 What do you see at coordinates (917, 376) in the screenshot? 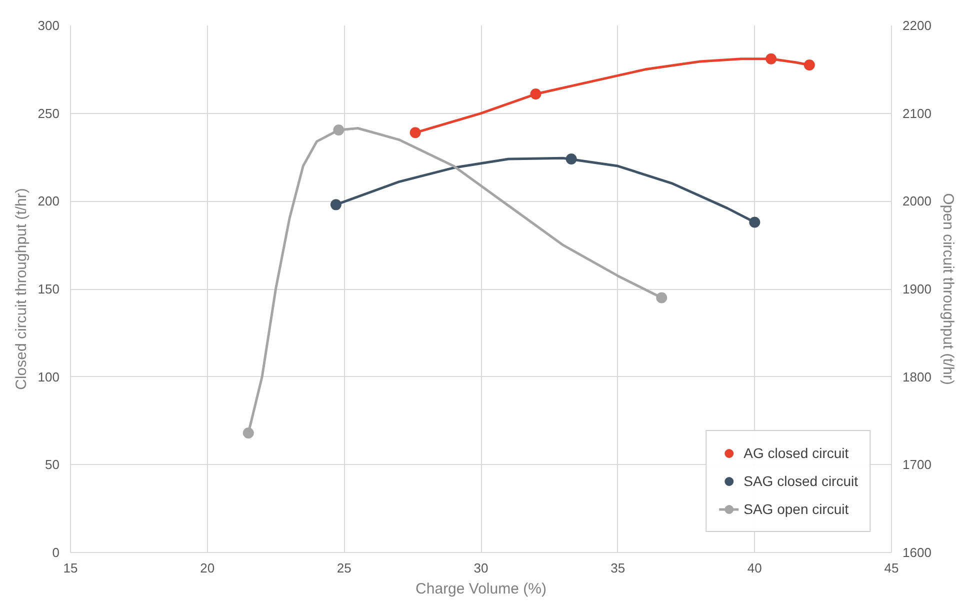
I see `y2-tick-label: 1800` at bounding box center [917, 376].